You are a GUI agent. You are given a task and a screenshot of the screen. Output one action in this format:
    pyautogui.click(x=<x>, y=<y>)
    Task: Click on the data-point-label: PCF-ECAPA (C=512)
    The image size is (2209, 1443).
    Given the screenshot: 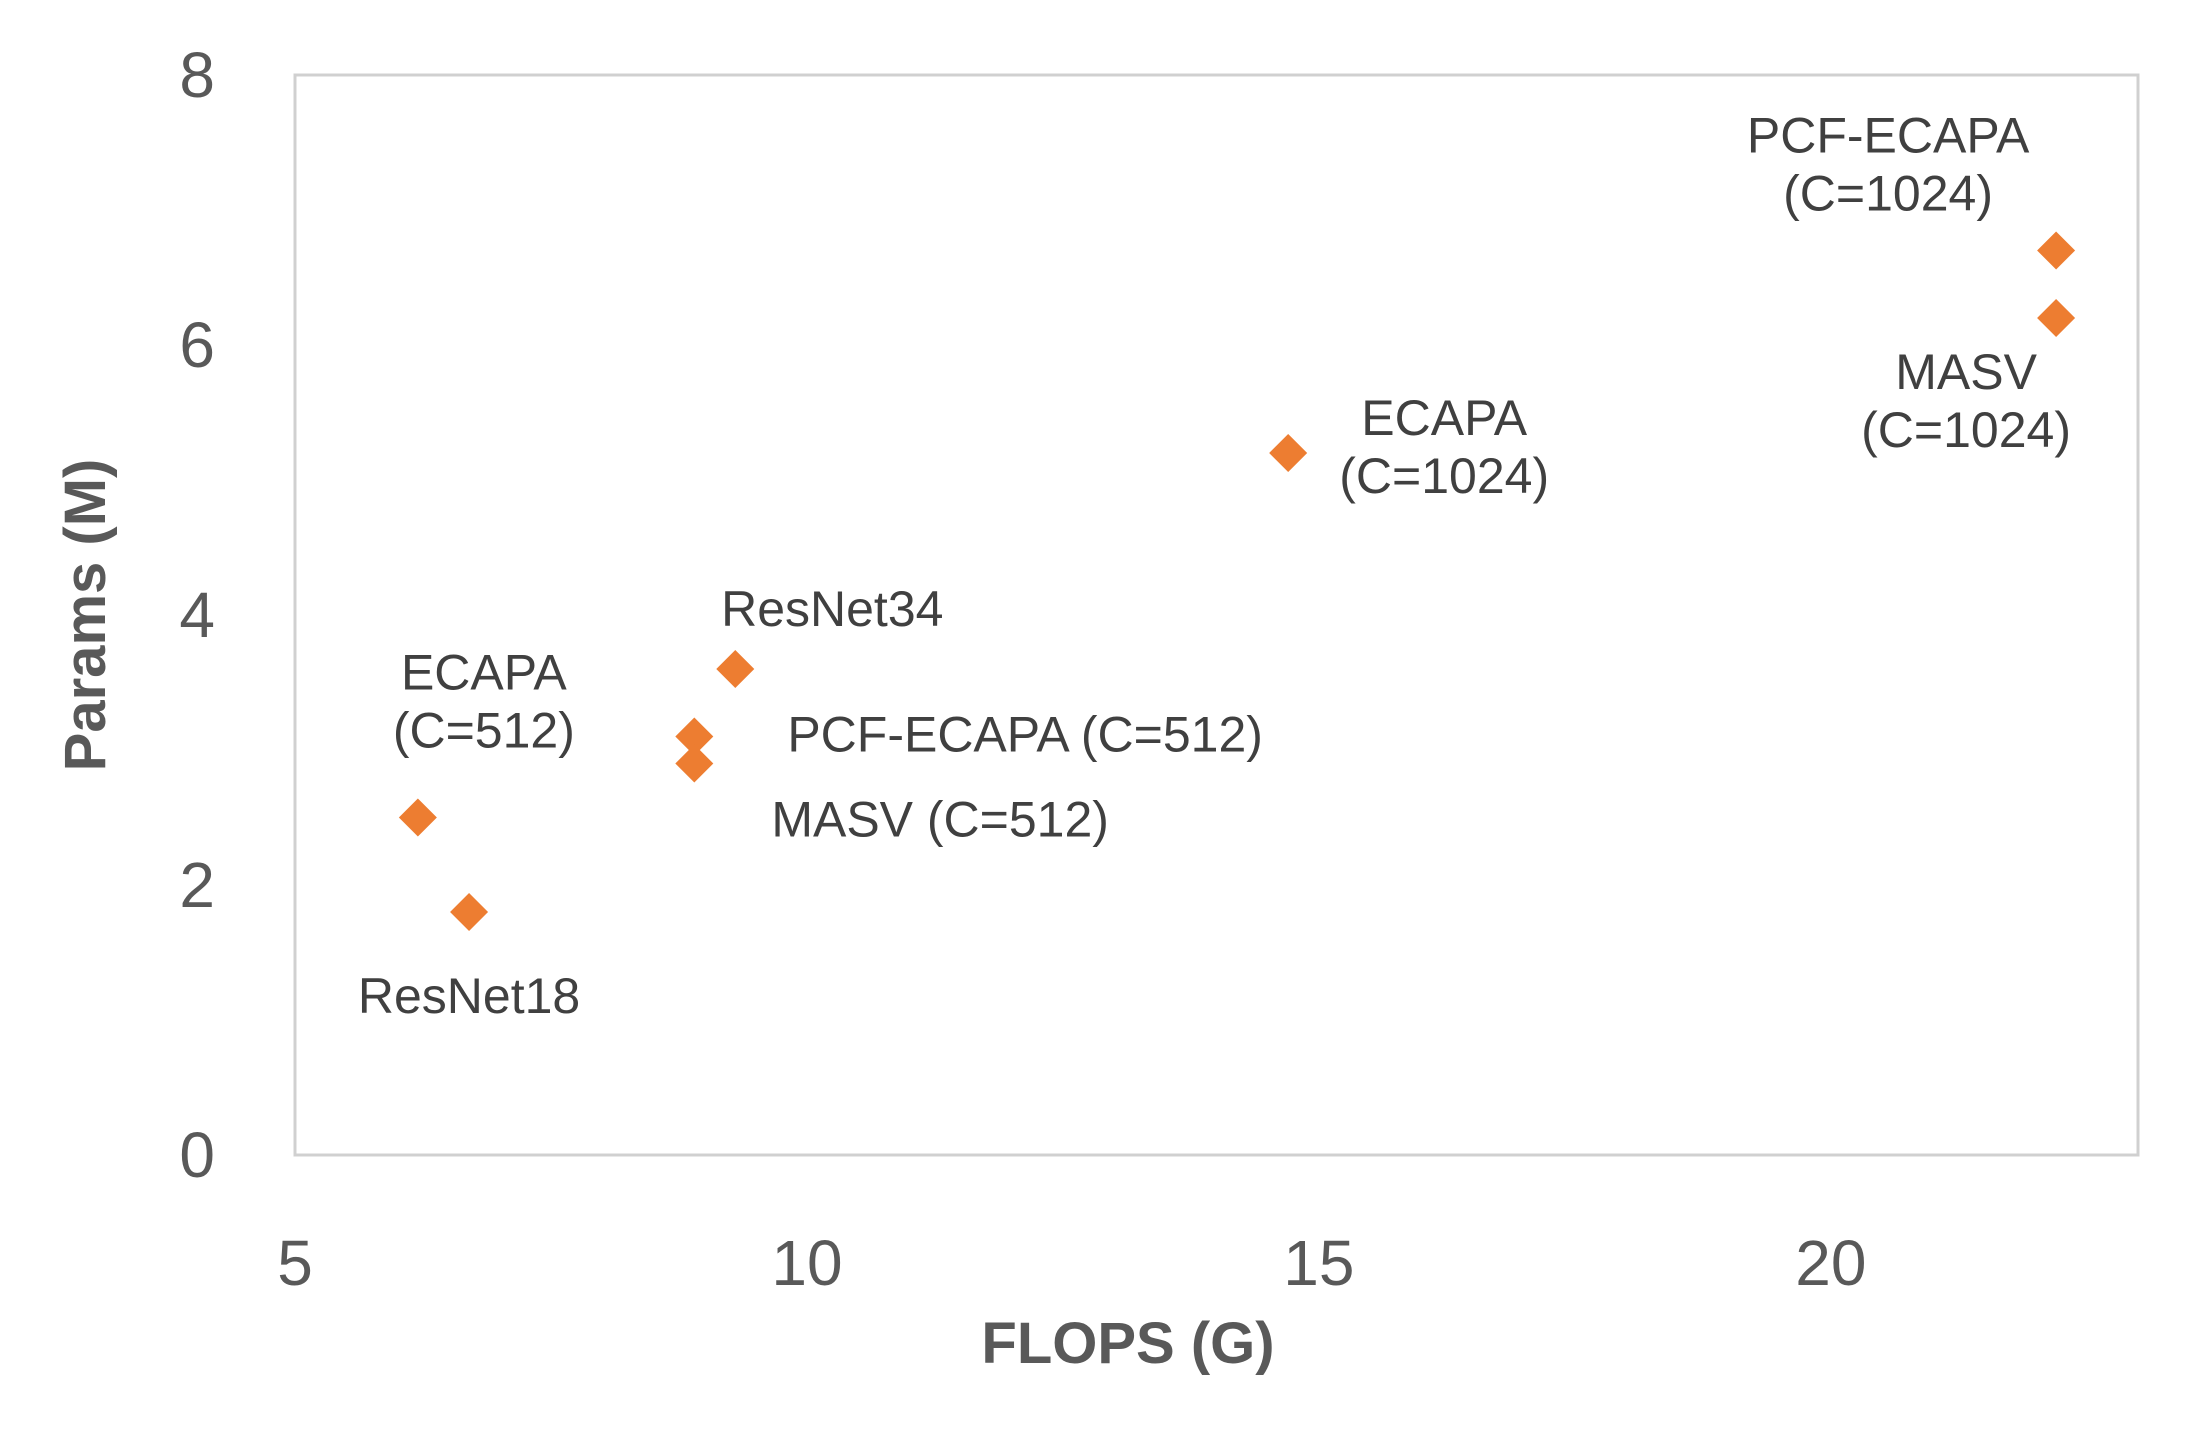 What is the action you would take?
    pyautogui.click(x=1025, y=735)
    